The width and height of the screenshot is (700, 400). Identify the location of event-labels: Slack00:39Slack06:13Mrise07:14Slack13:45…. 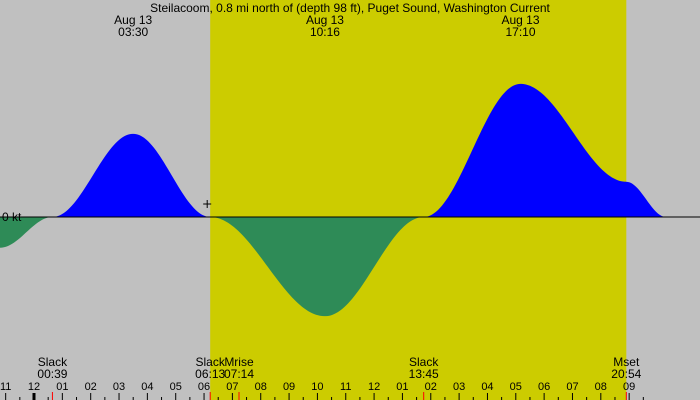
(339, 377).